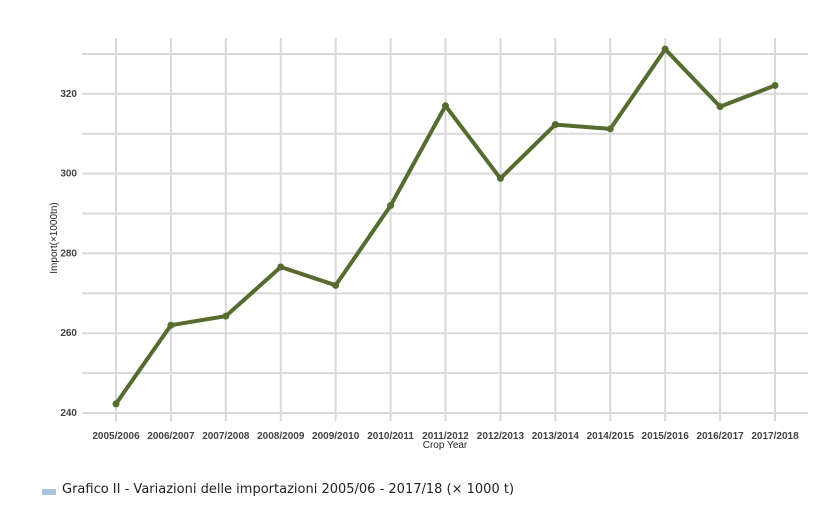  I want to click on x-tick-label: 2011/2012, so click(445, 436).